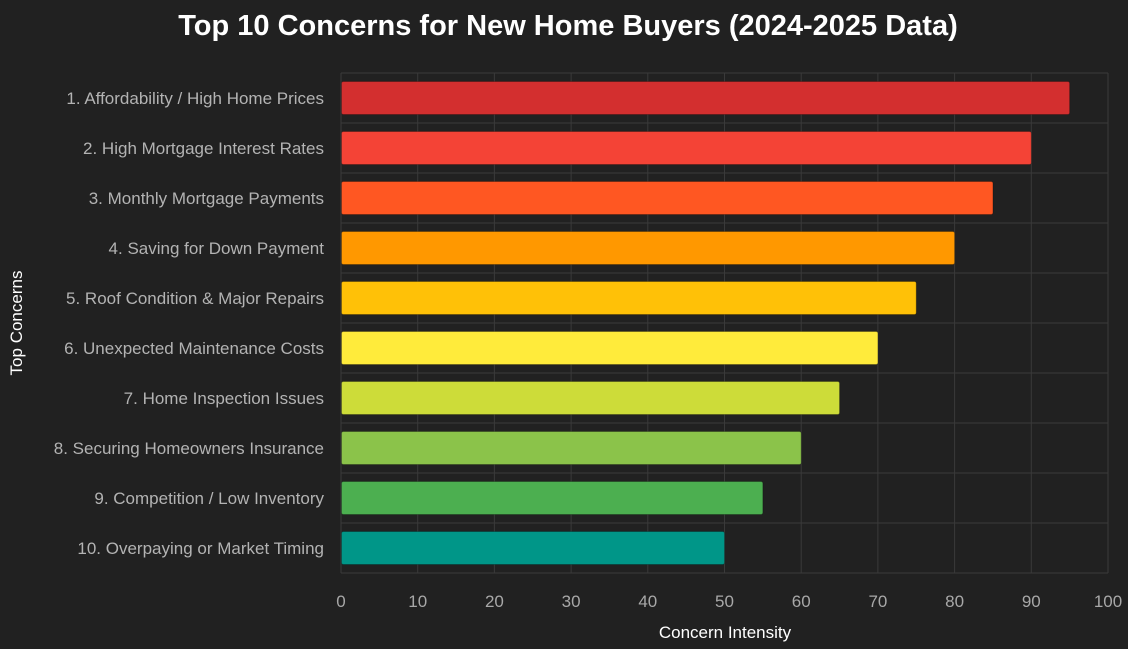  Describe the element at coordinates (217, 248) in the screenshot. I see `category-label: 4. Saving for Down Payment` at that location.